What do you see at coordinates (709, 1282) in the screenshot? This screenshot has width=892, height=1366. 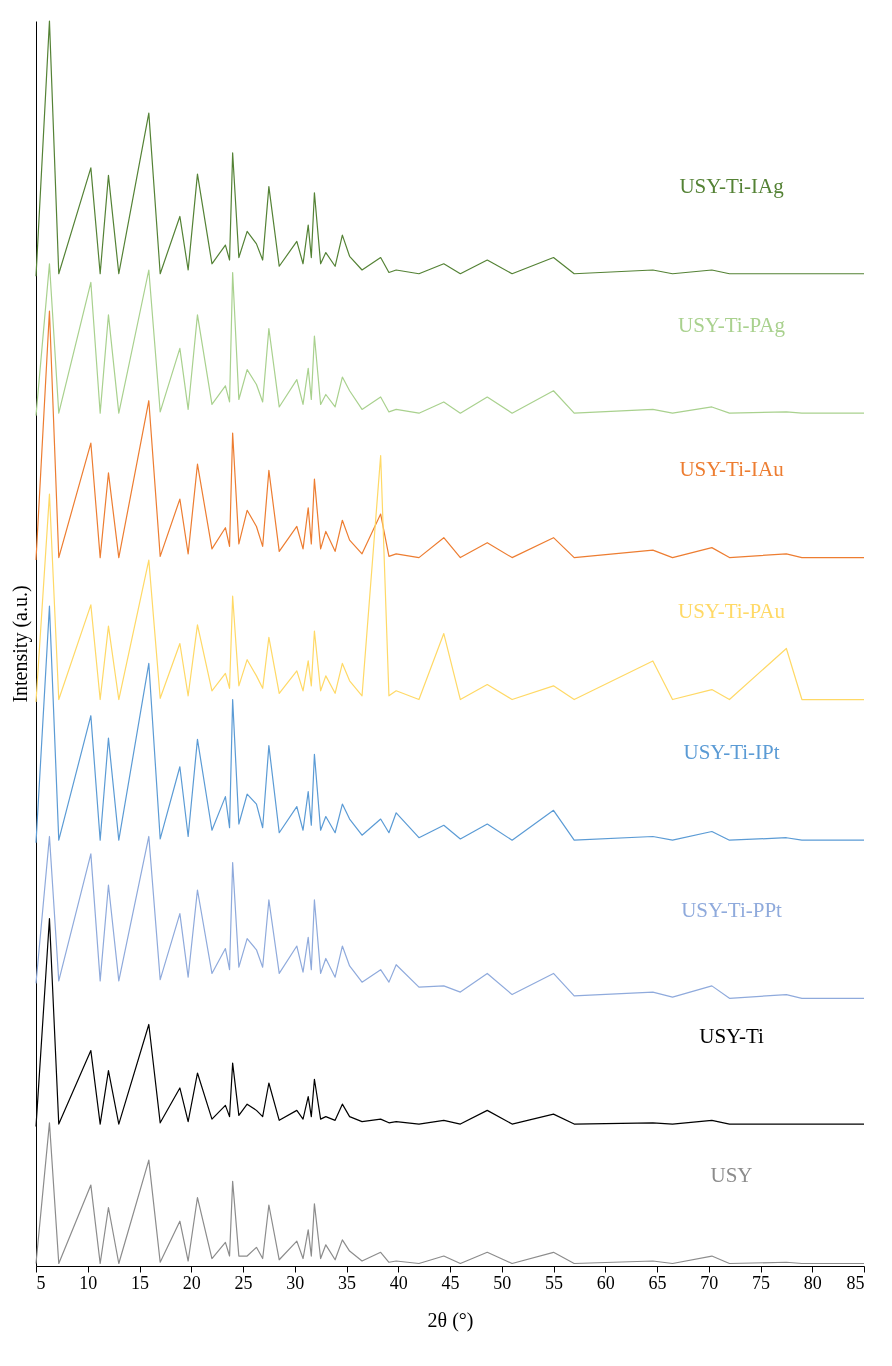 I see `x-tick-label: 70` at bounding box center [709, 1282].